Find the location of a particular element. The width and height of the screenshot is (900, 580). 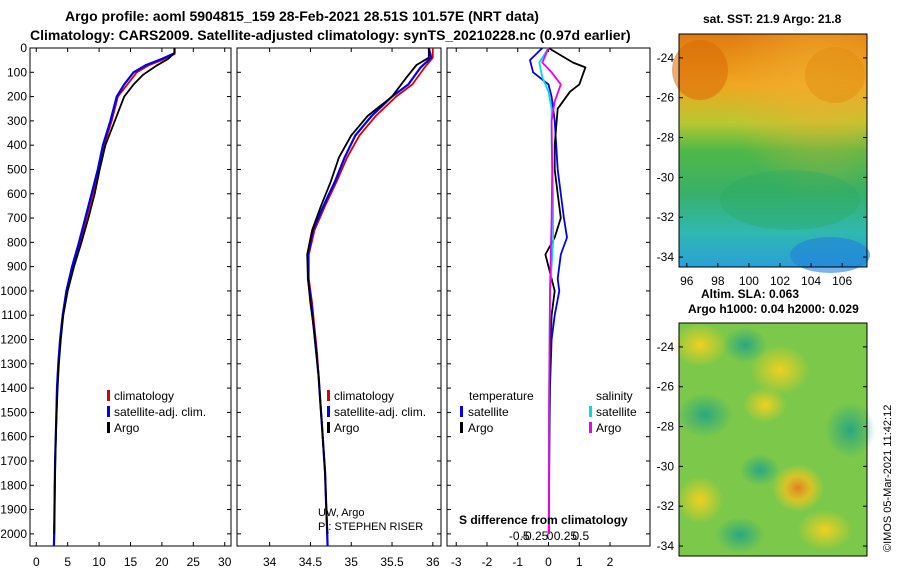

sla-map-axes: -24 -26 -28 -30 -32 -34 is located at coordinates (762, 446).